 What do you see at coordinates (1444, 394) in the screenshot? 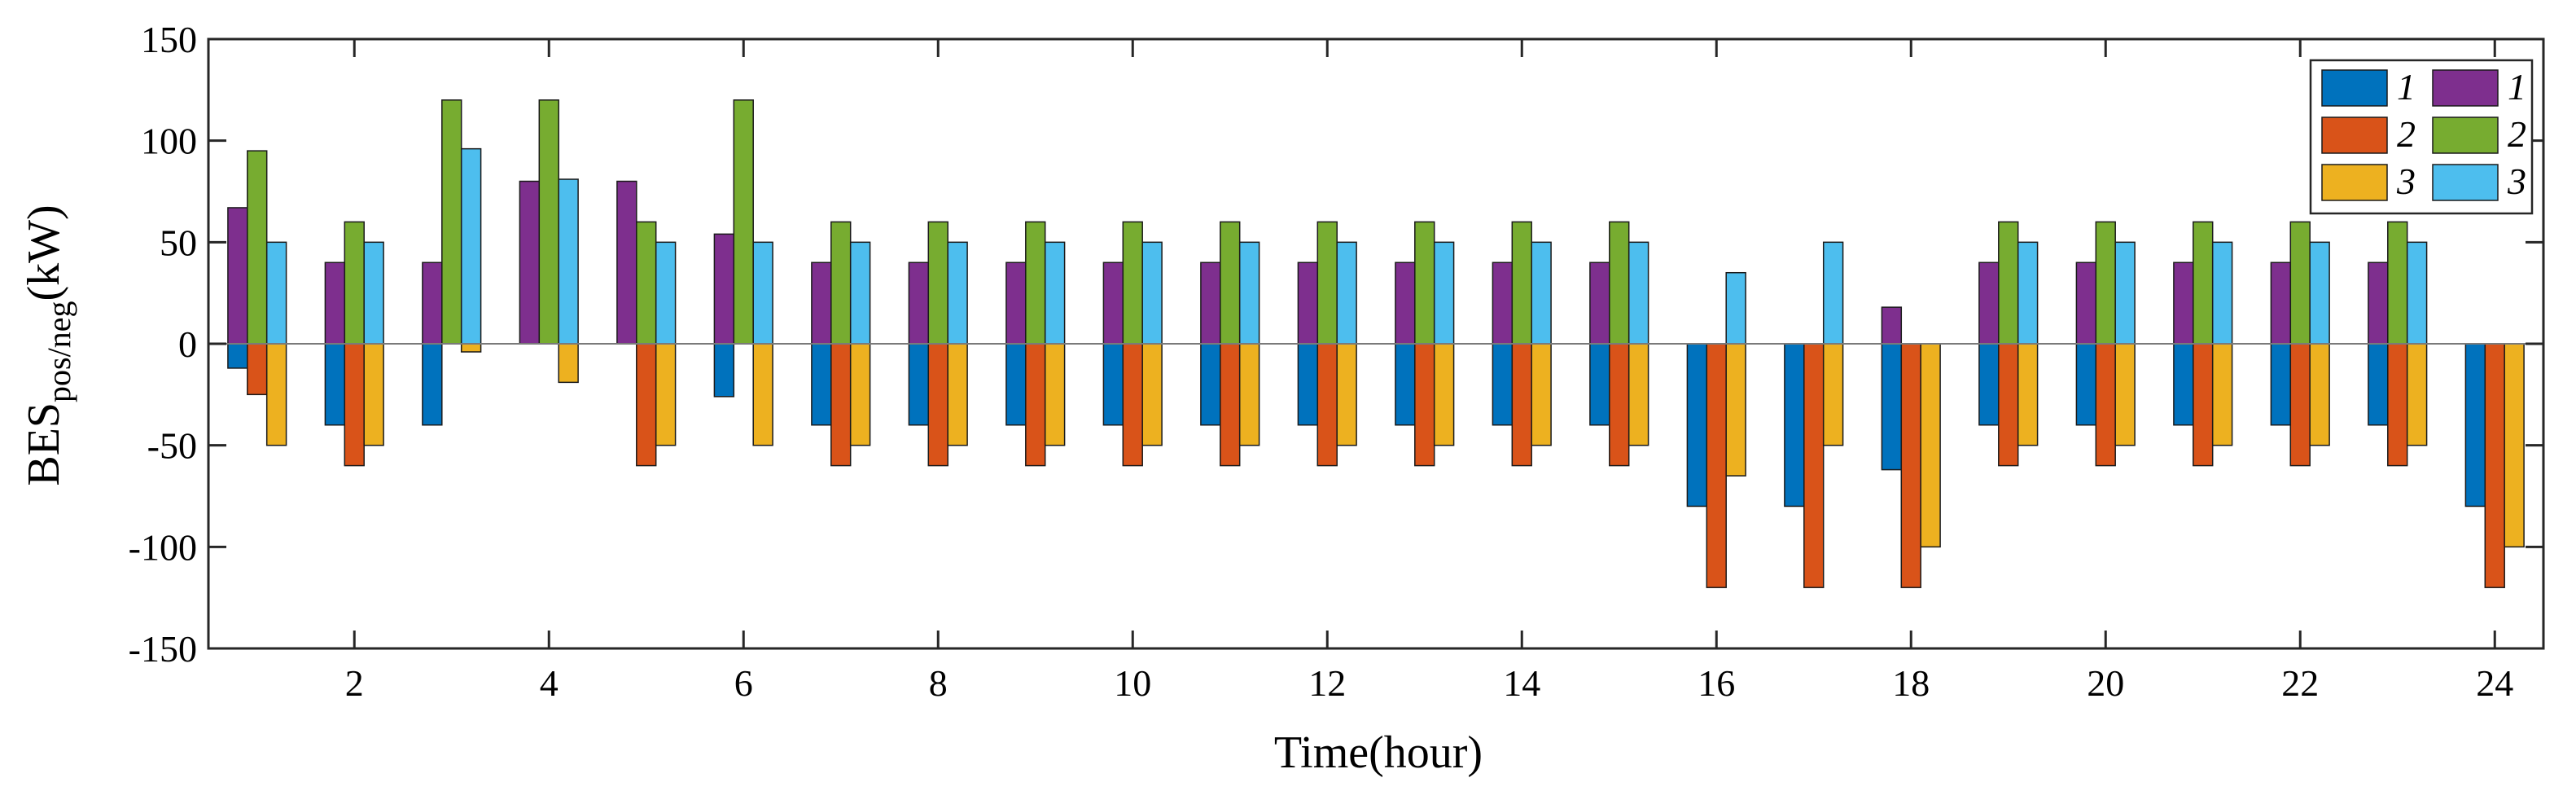
I see `bar-series2-hour13` at bounding box center [1444, 394].